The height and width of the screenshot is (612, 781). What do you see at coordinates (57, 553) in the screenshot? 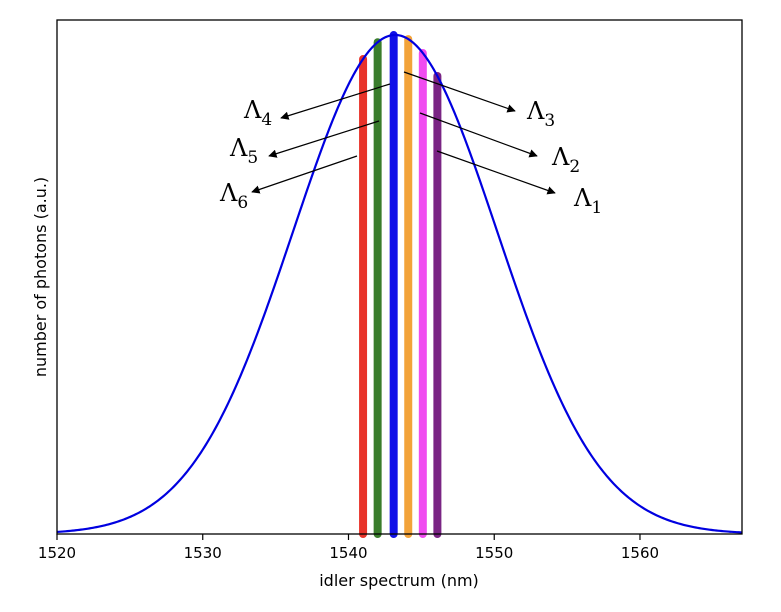
I see `x-tick-label: 1520` at bounding box center [57, 553].